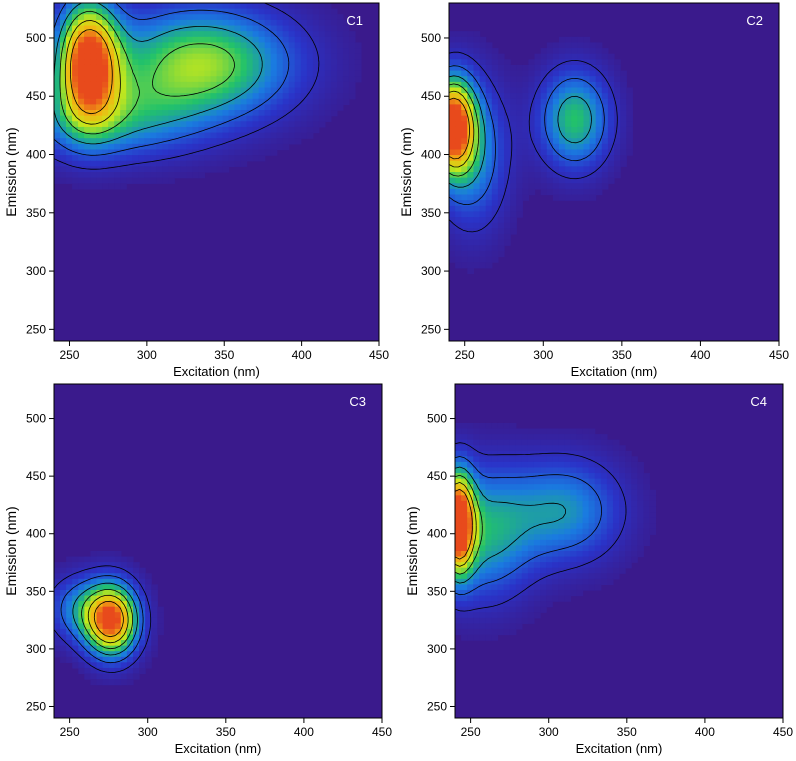 The height and width of the screenshot is (761, 796). I want to click on heatmap-cells, so click(208, 96).